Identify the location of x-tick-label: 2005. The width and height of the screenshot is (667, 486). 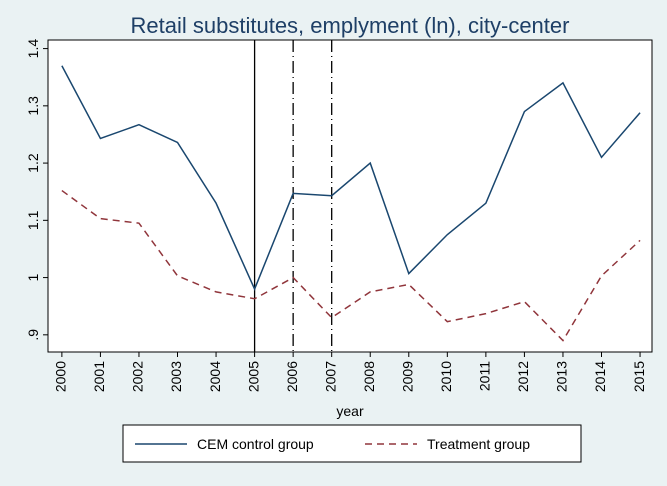
(253, 376).